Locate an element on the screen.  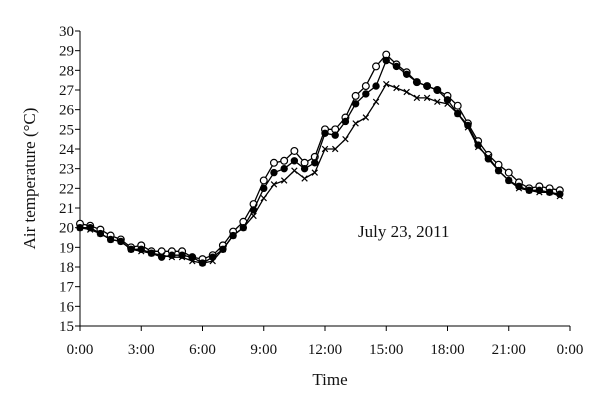
x-axis-title: Time is located at coordinates (329, 379).